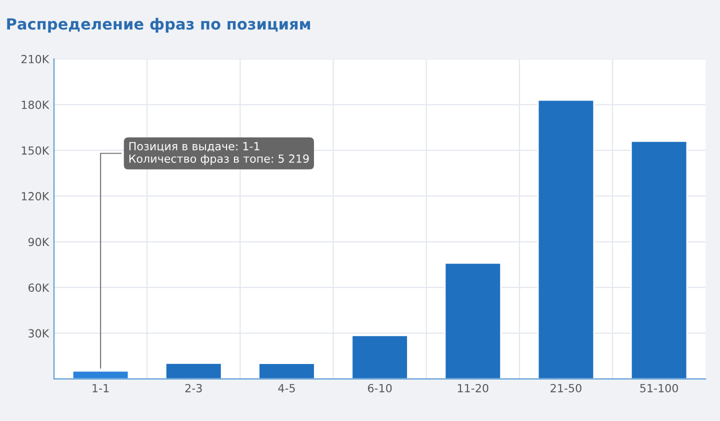  What do you see at coordinates (158, 25) in the screenshot?
I see `chart-title: Распределение фраз по позициям` at bounding box center [158, 25].